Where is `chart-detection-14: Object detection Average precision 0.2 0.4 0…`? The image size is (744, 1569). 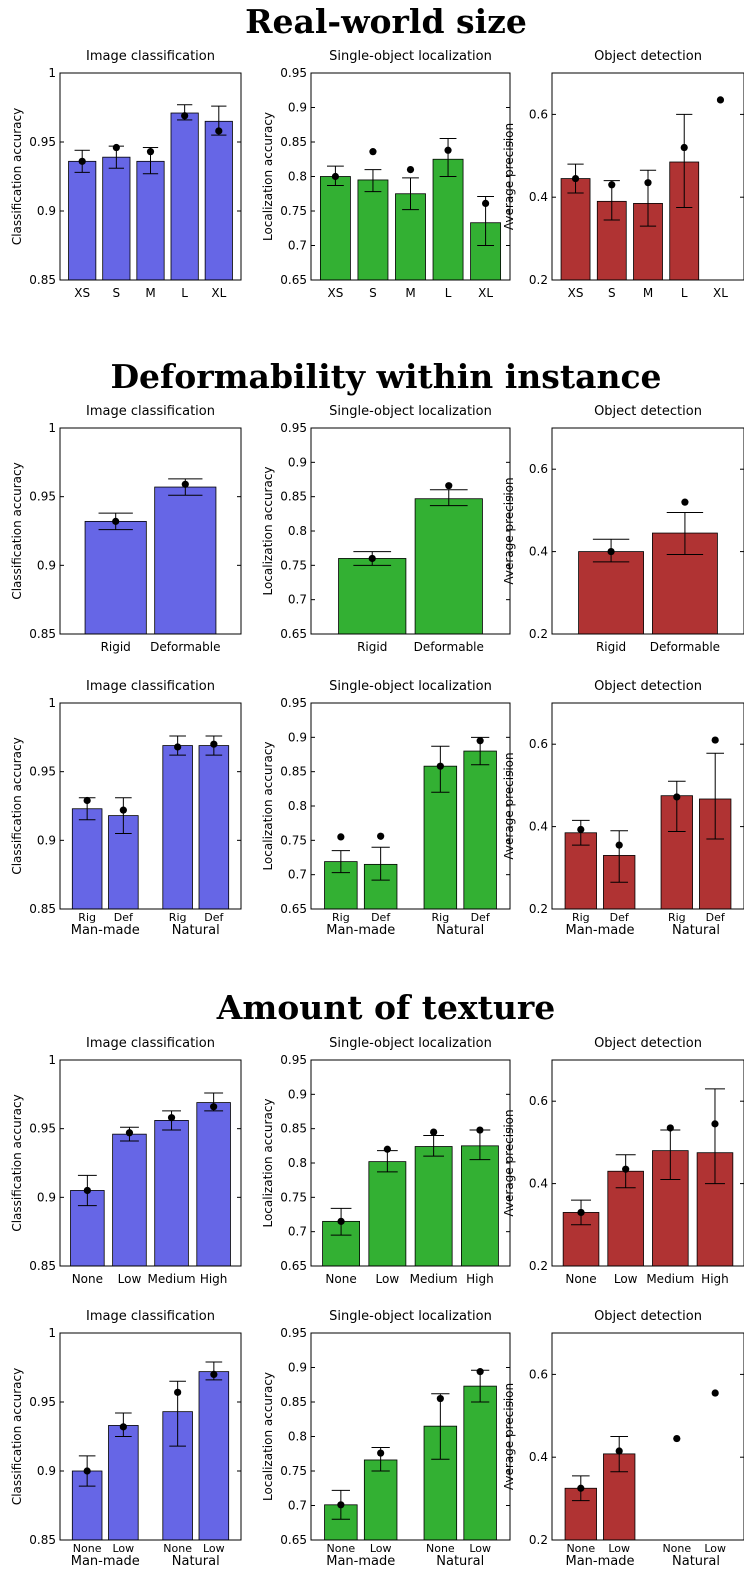 chart-detection-14: Object detection Average precision 0.2 0.4 0… is located at coordinates (623, 1439).